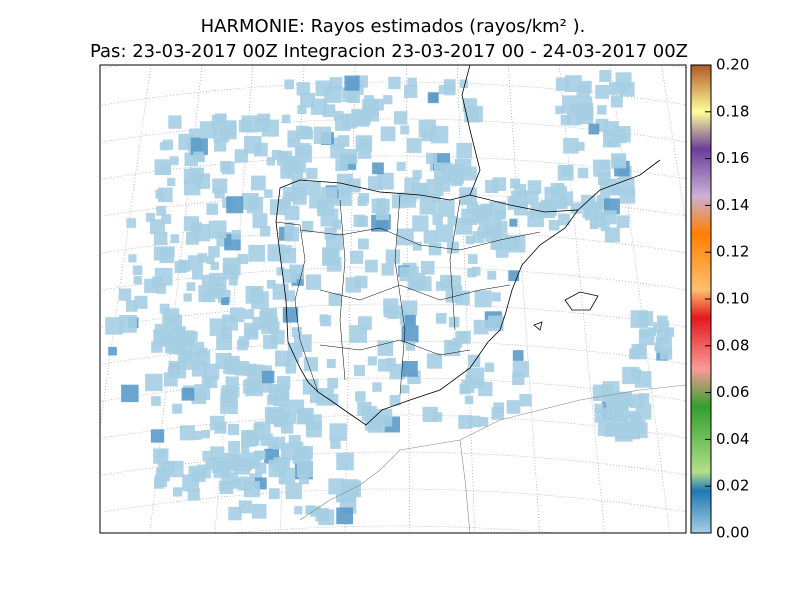  What do you see at coordinates (350, 299) in the screenshot?
I see `meridian` at bounding box center [350, 299].